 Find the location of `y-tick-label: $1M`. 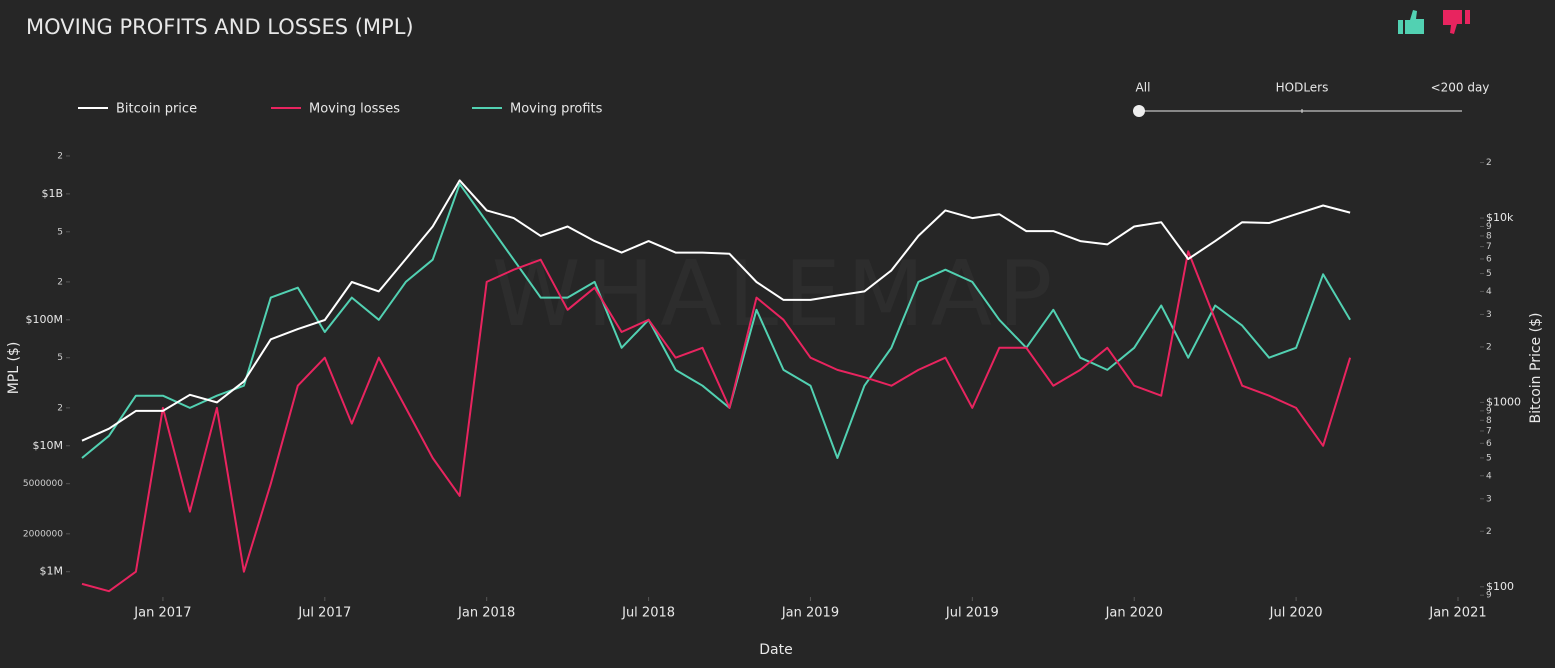

y-tick-label: $1M is located at coordinates (52, 571).